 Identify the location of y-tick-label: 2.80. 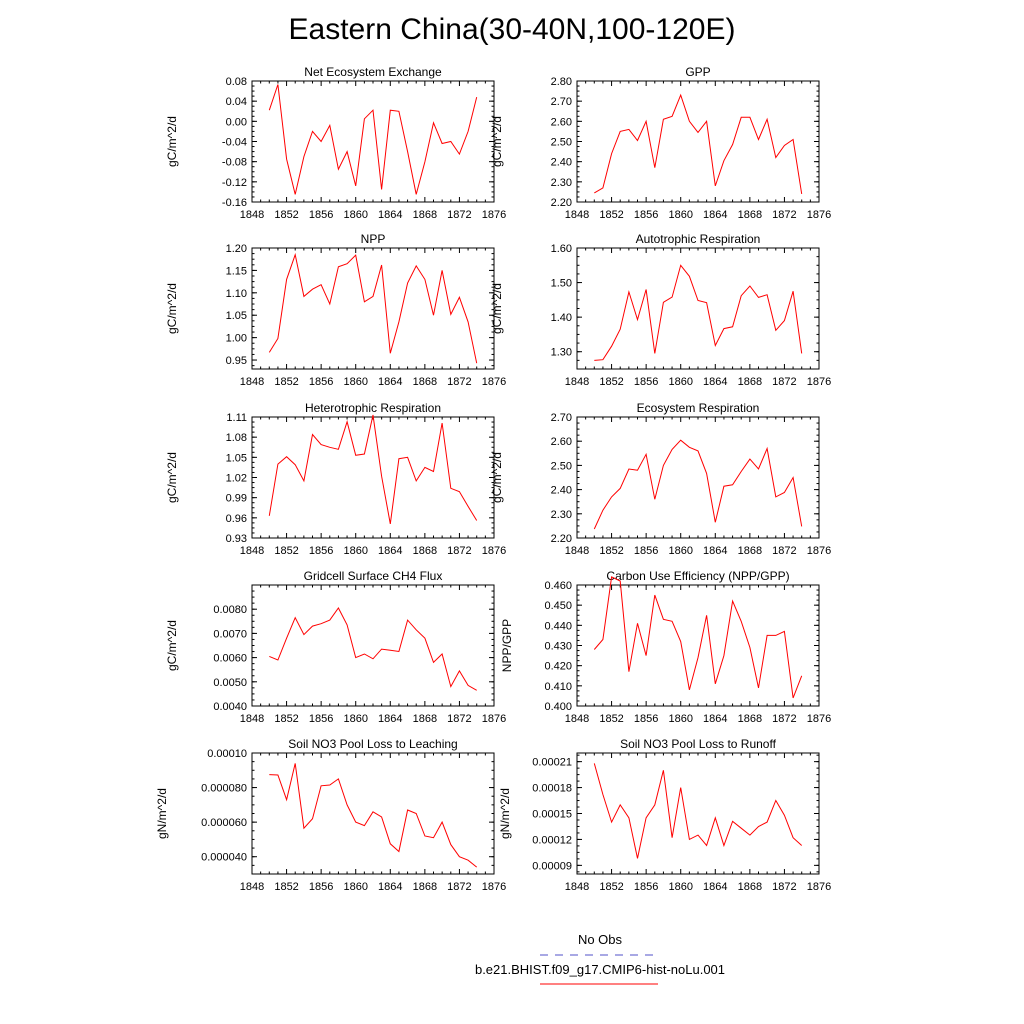
(561, 82).